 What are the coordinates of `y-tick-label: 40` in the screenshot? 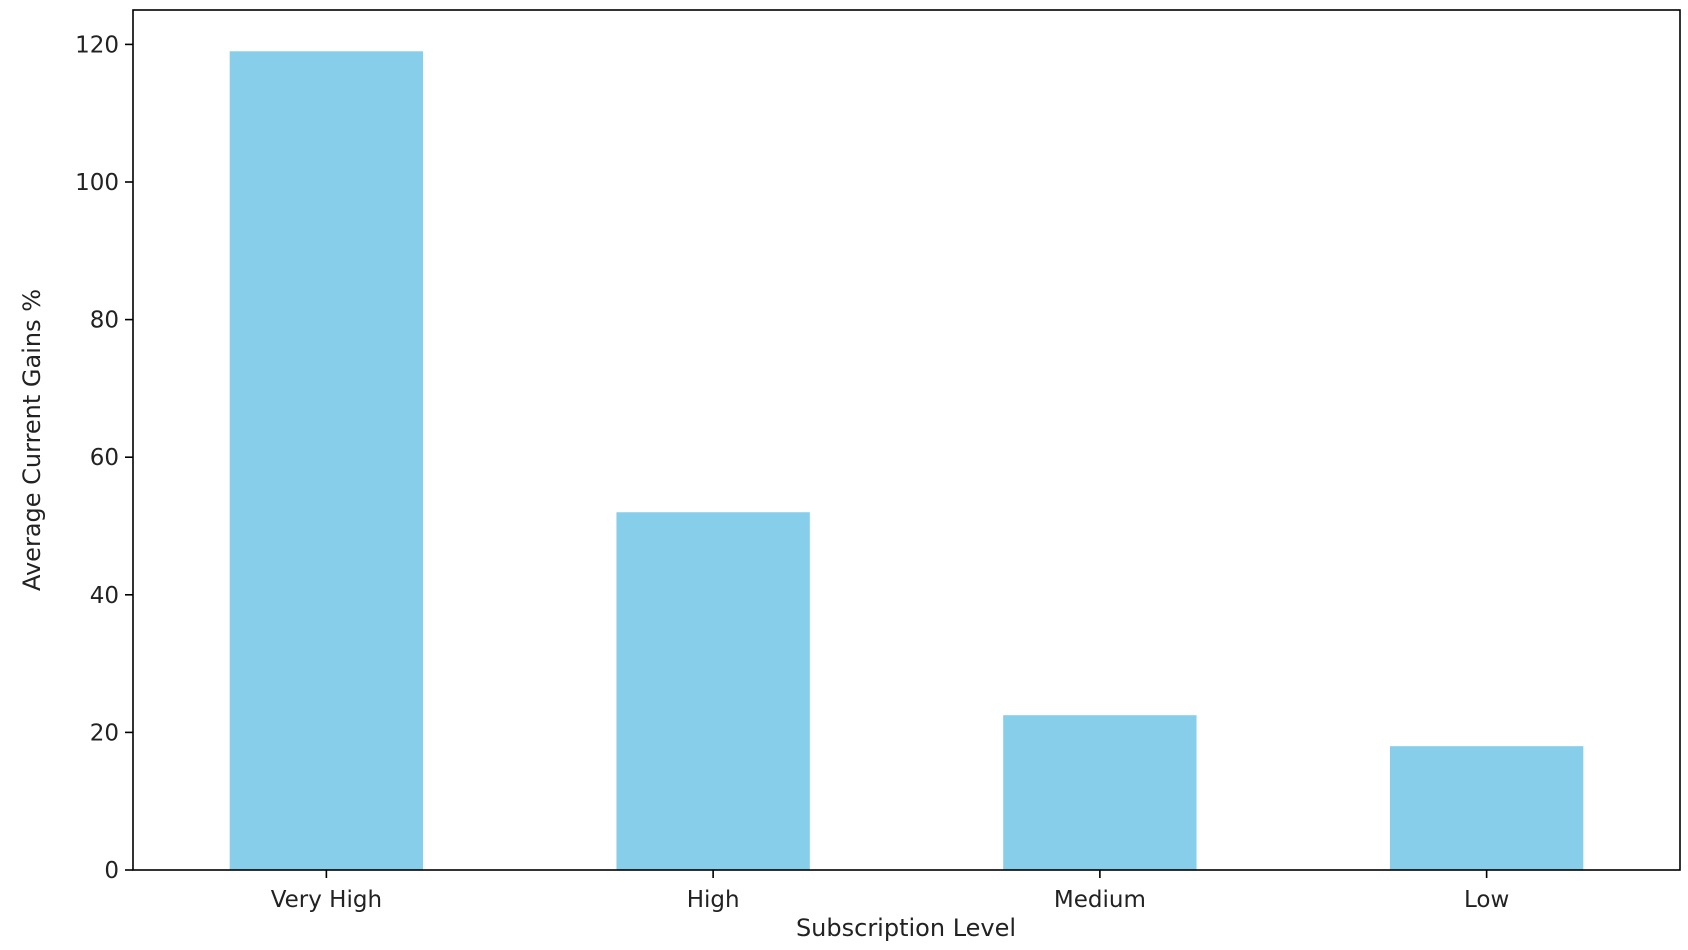 It's located at (104, 596).